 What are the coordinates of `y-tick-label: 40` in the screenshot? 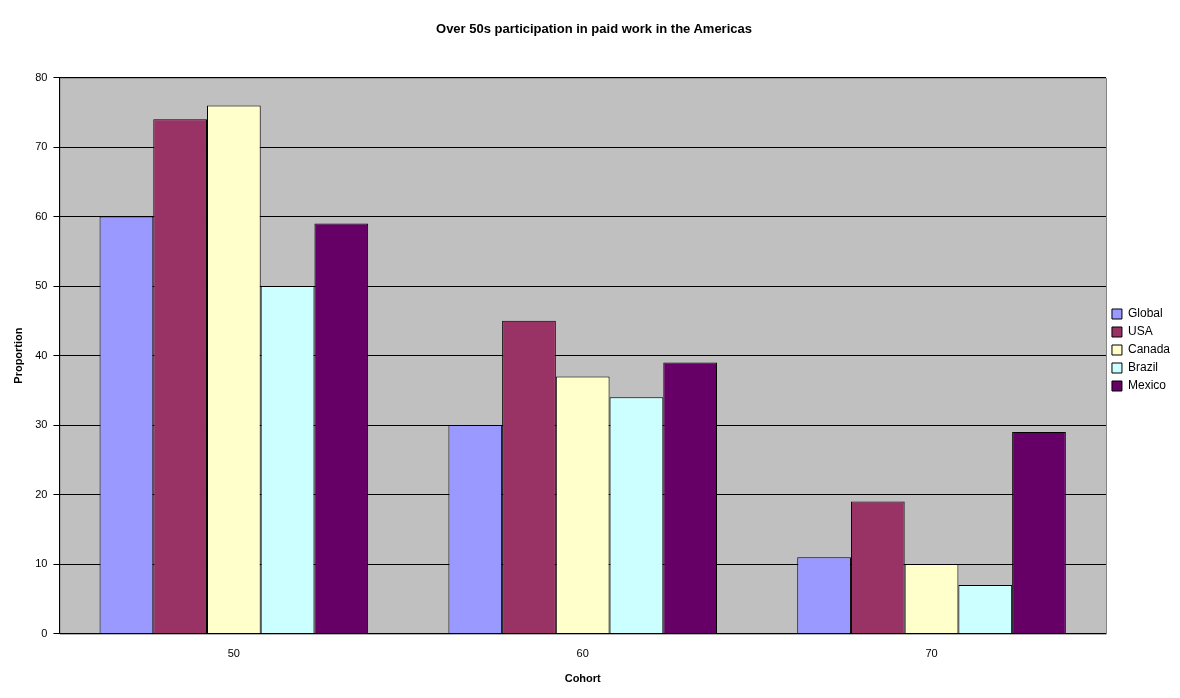 It's located at (41, 354).